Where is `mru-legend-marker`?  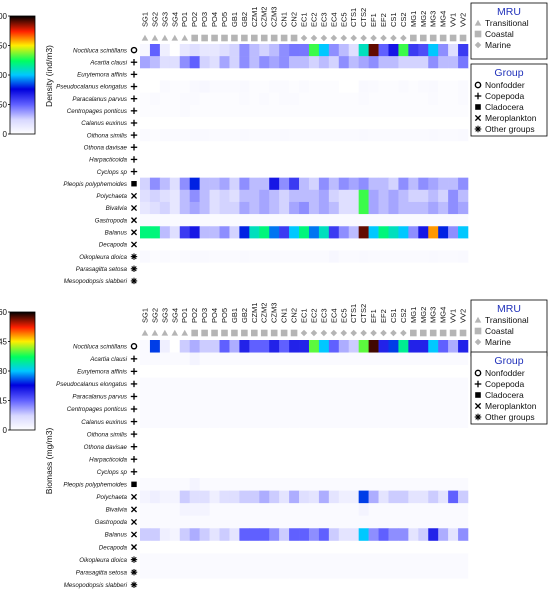
mru-legend-marker is located at coordinates (478, 22).